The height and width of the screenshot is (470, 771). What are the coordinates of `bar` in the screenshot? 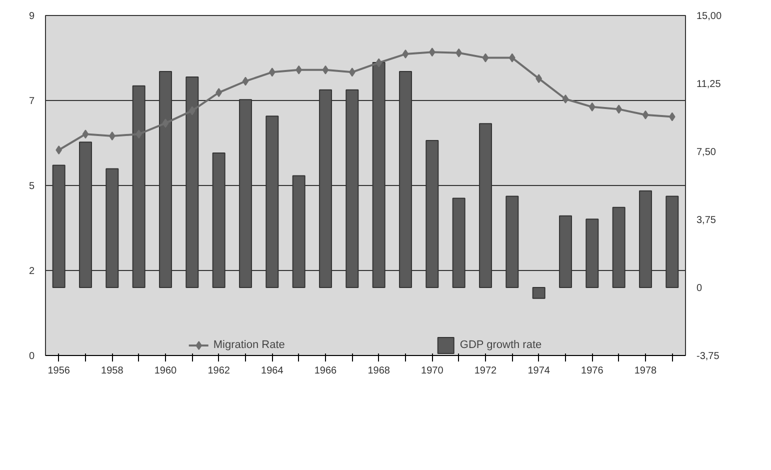 It's located at (539, 293).